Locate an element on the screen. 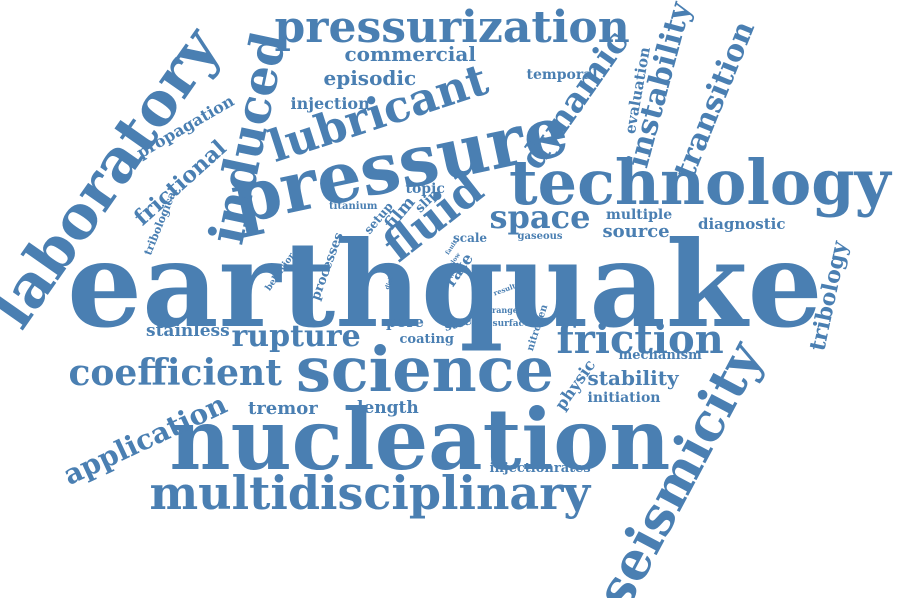 This screenshot has height=598, width=900. word-scale: scale is located at coordinates (470, 238).